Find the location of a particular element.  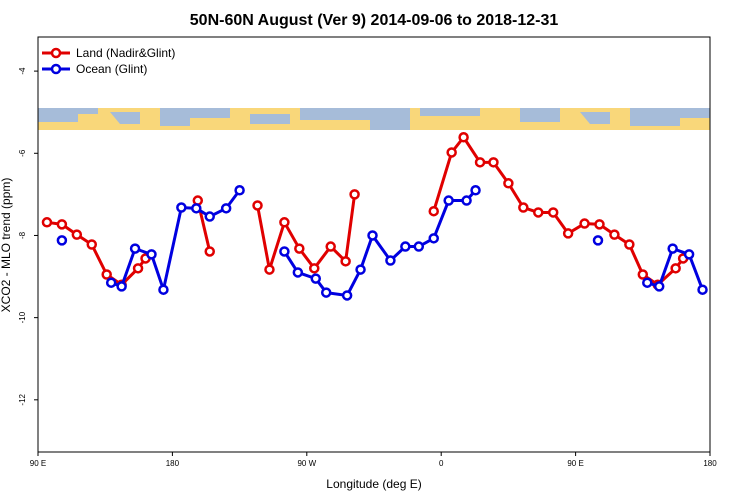

x-tick-label: 90 W is located at coordinates (306, 463).